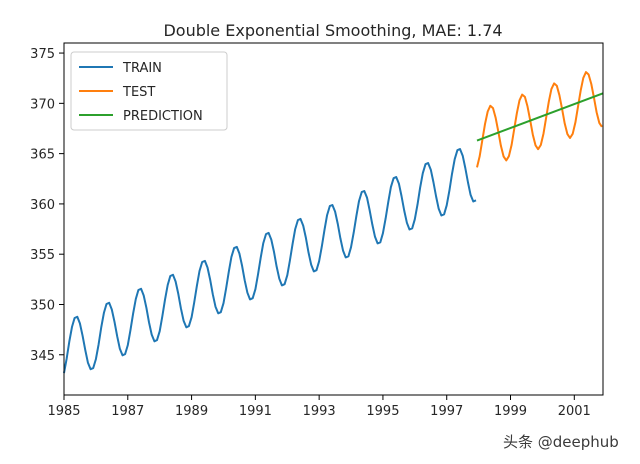 The width and height of the screenshot is (640, 464). What do you see at coordinates (138, 92) in the screenshot?
I see `legend-label-test: TEST` at bounding box center [138, 92].